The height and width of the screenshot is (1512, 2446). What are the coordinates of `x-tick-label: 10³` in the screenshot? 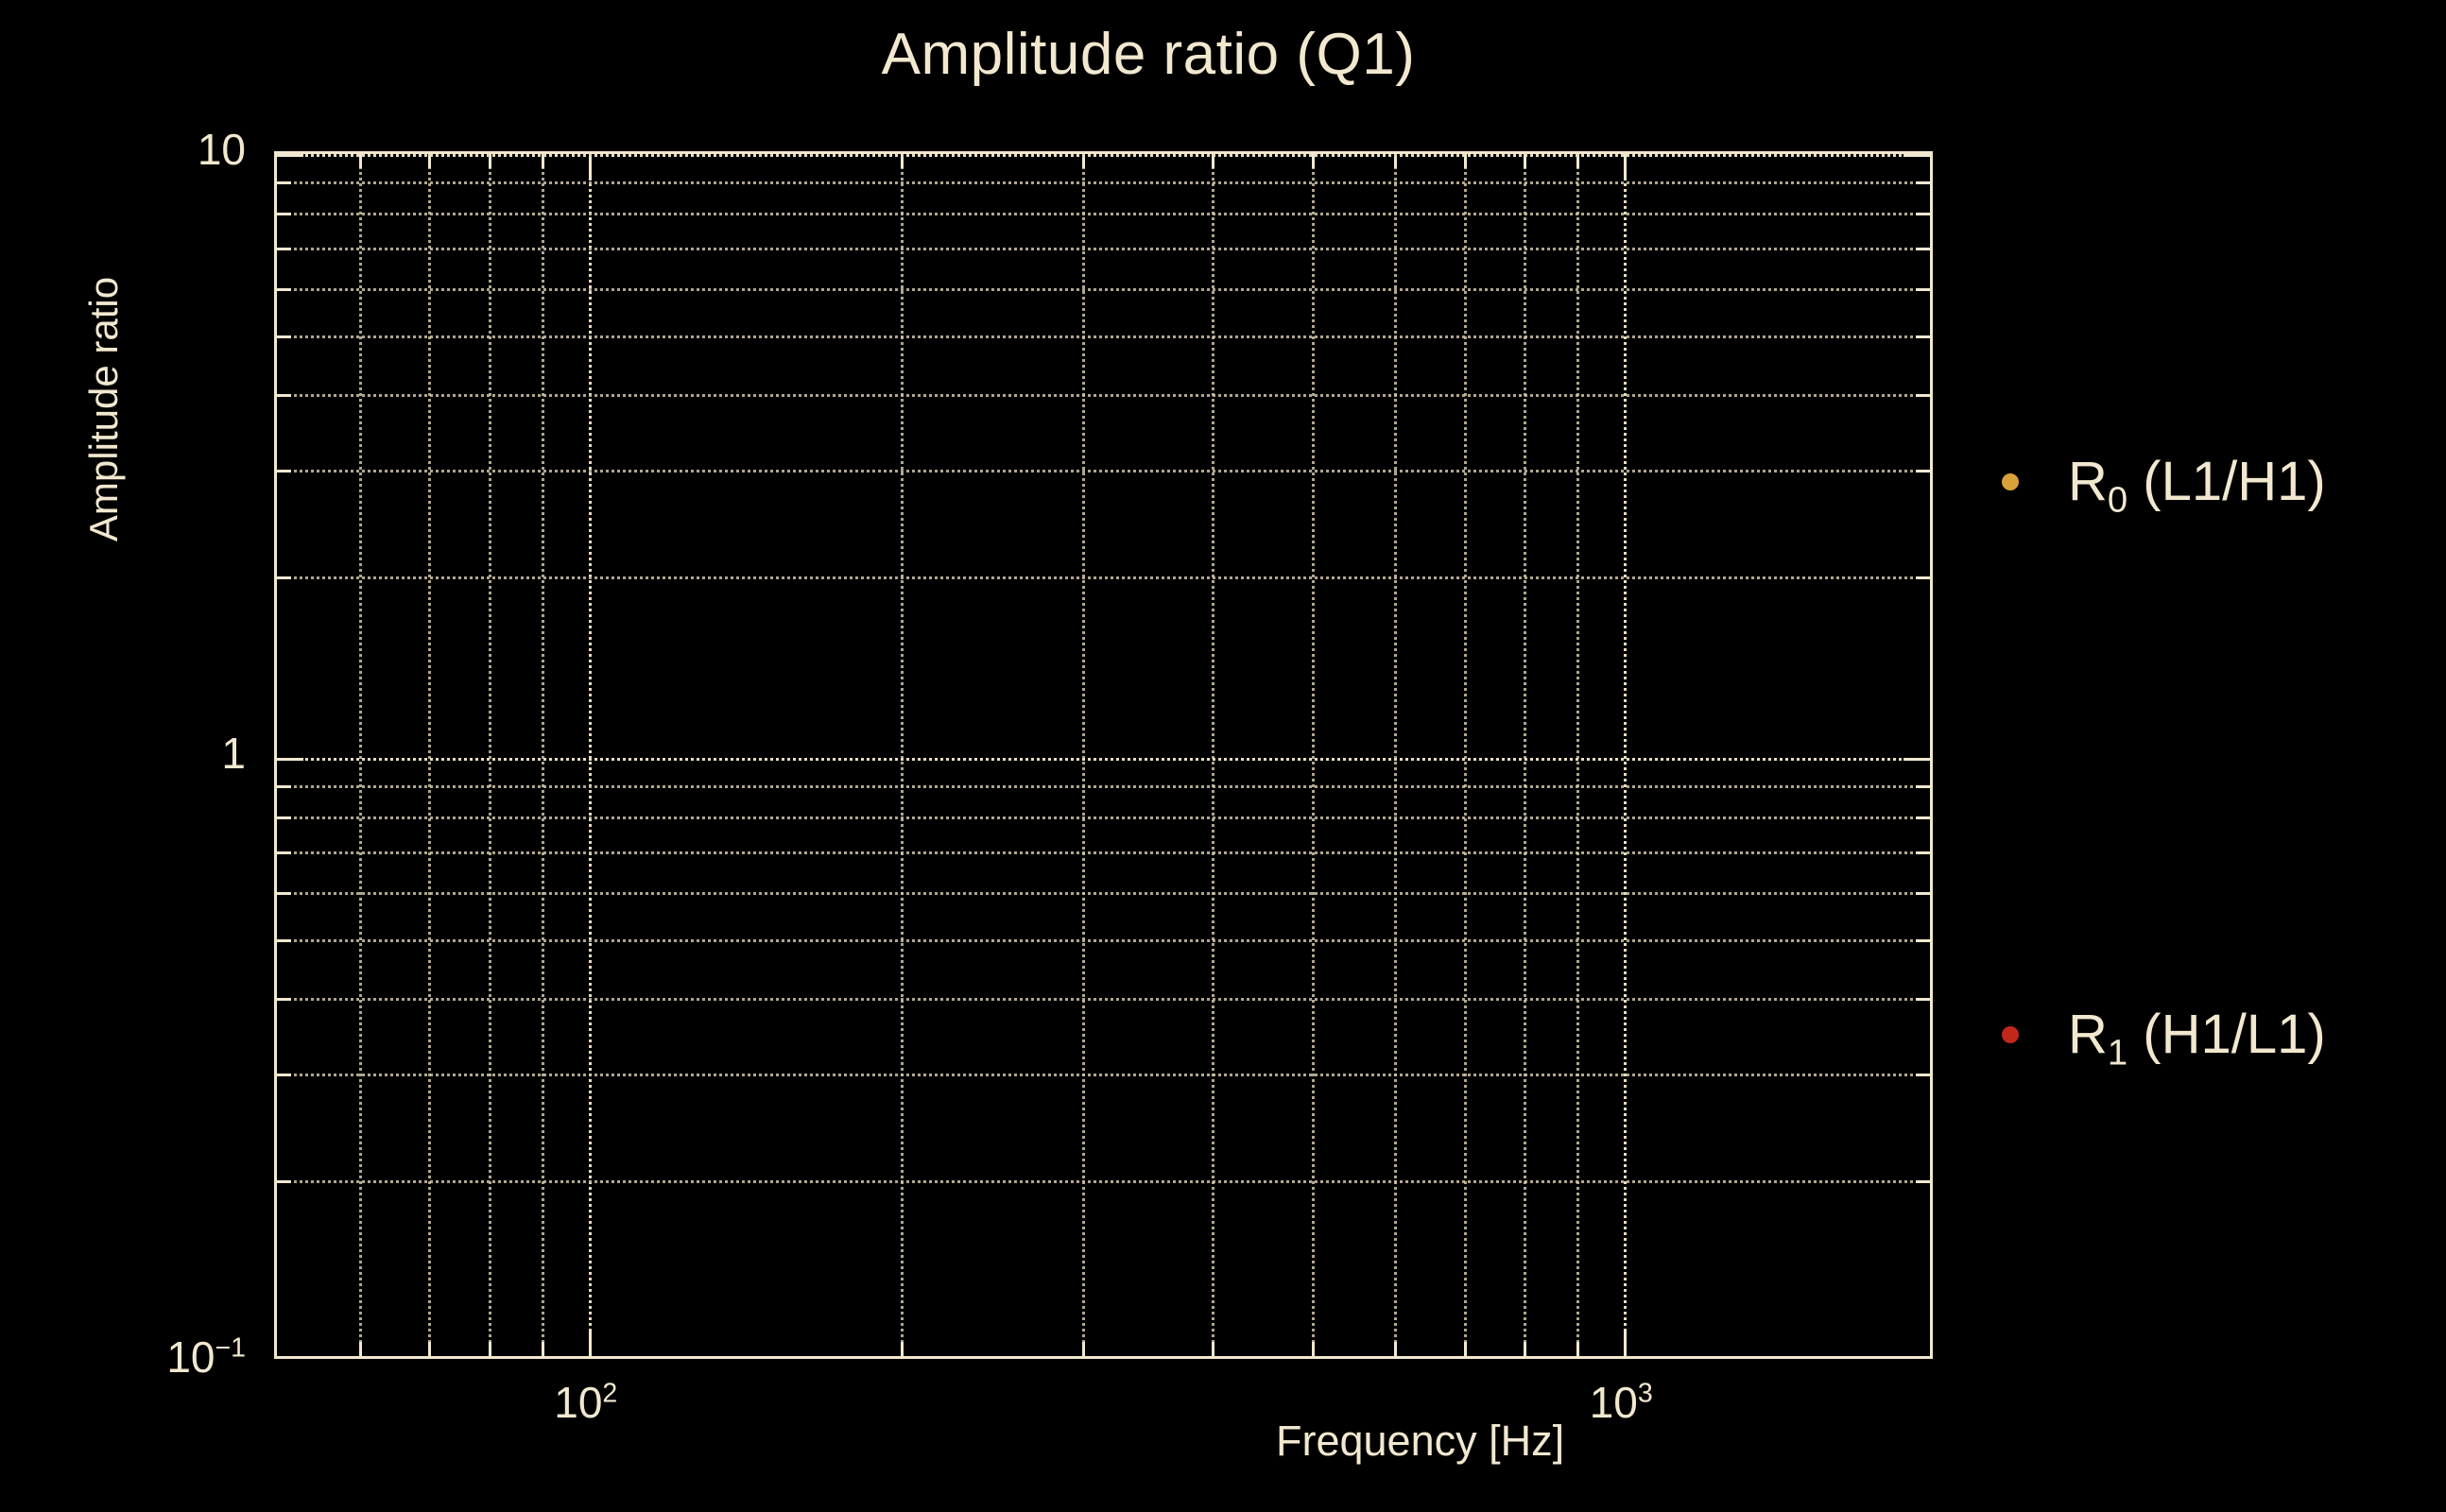 It's located at (1621, 1402).